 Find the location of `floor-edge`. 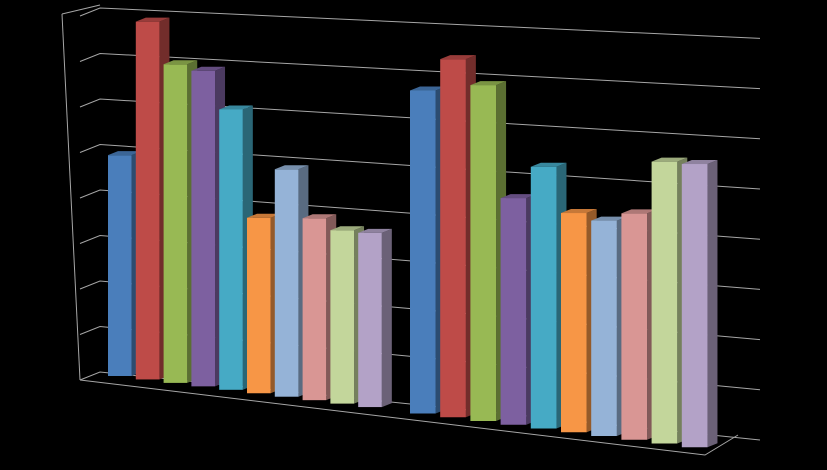

floor-edge is located at coordinates (409, 417).